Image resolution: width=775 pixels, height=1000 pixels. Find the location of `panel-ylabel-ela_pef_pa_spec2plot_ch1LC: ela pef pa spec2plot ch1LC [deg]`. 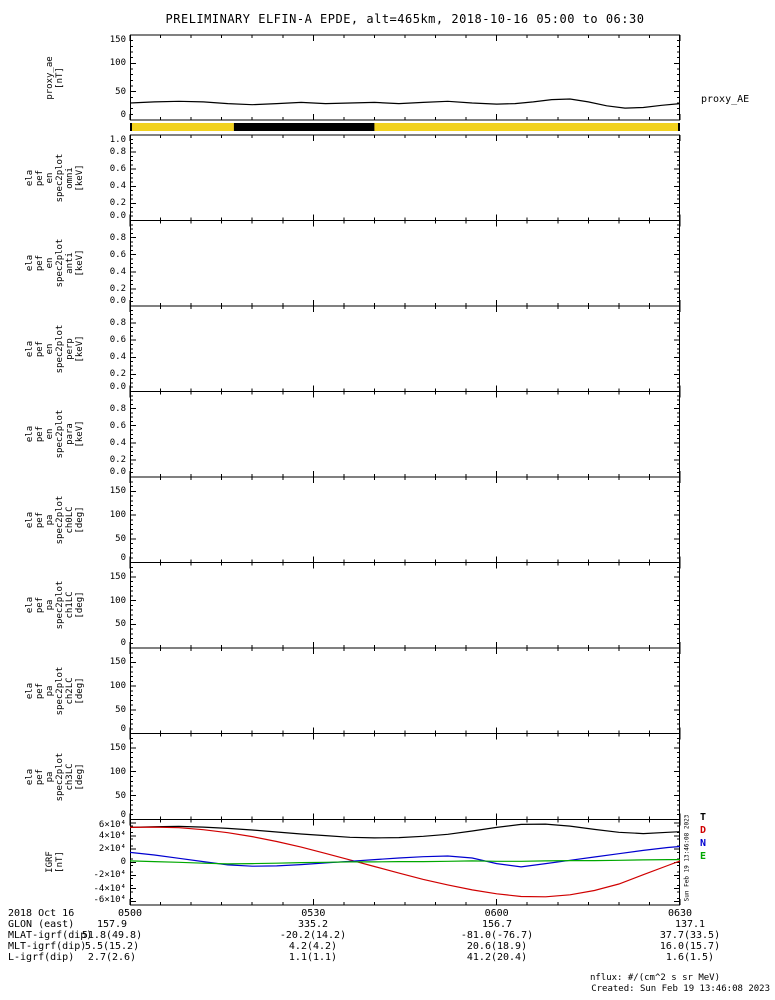

panel-ylabel-ela_pef_pa_spec2plot_ch1LC: ela pef pa spec2plot ch1LC [deg] is located at coordinates (55, 605).